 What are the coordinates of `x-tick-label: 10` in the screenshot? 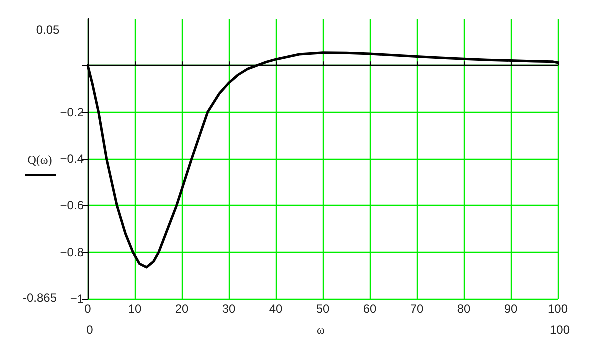 It's located at (135, 309).